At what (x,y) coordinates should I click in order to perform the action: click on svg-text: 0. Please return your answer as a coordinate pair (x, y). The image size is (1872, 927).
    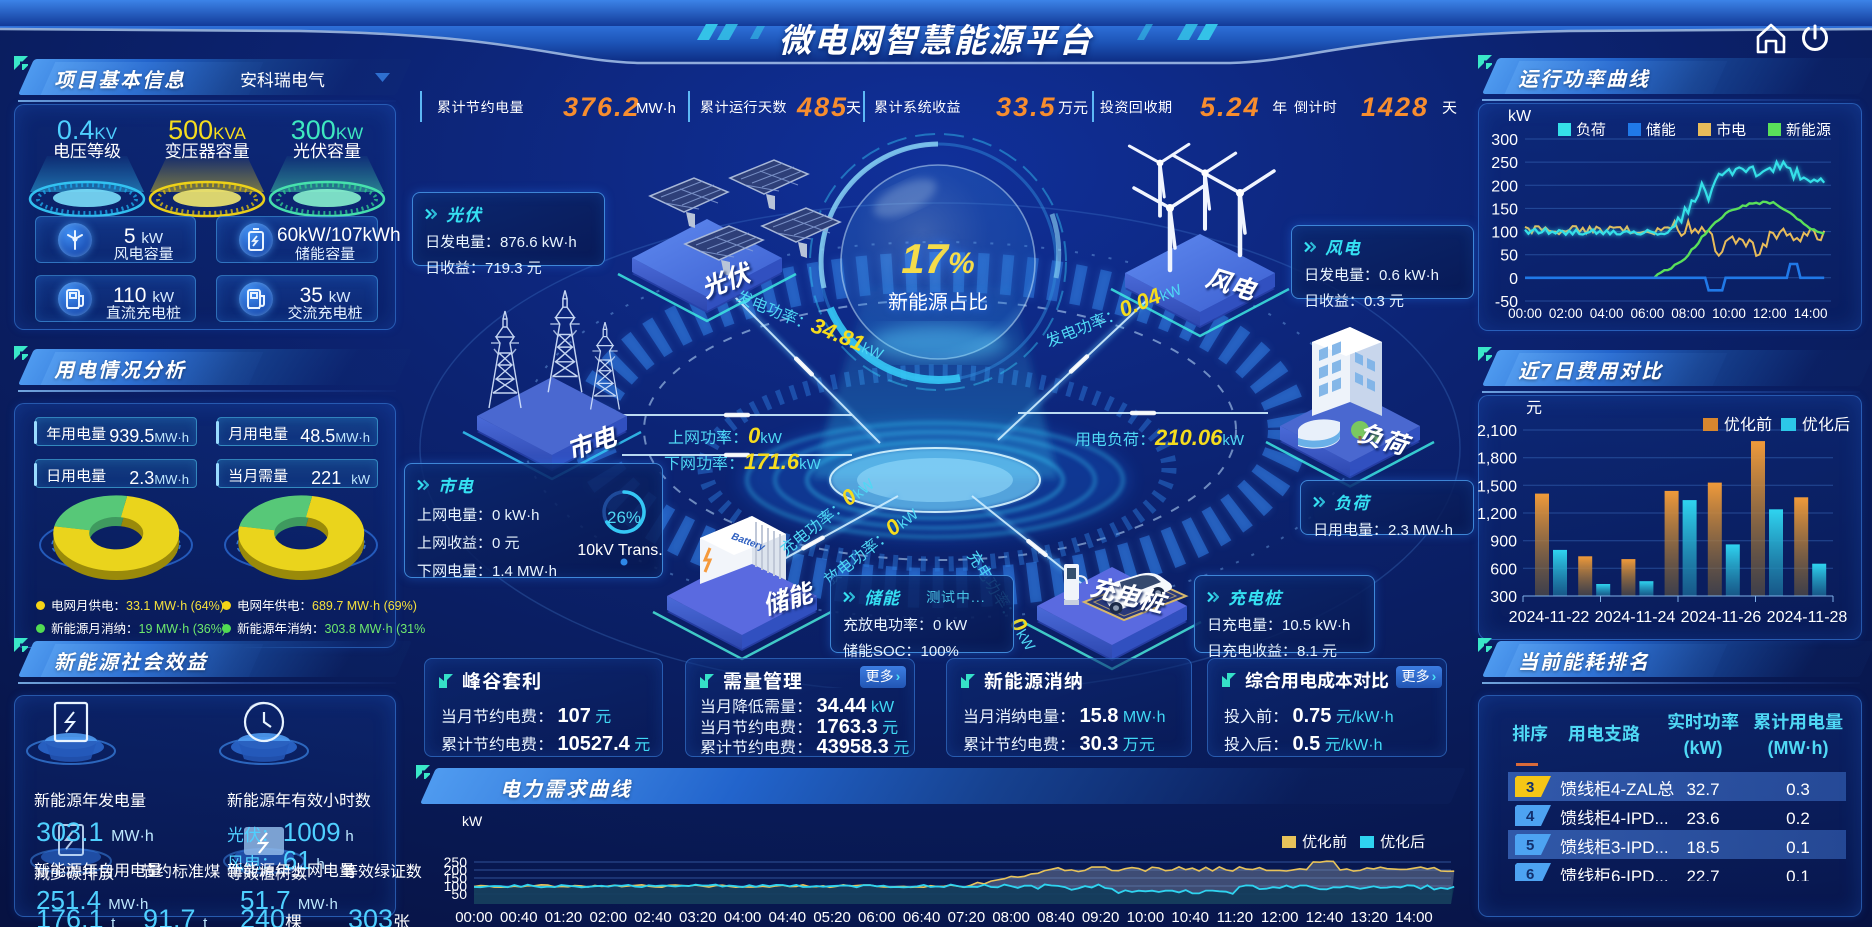
    Looking at the image, I should click on (1513, 277).